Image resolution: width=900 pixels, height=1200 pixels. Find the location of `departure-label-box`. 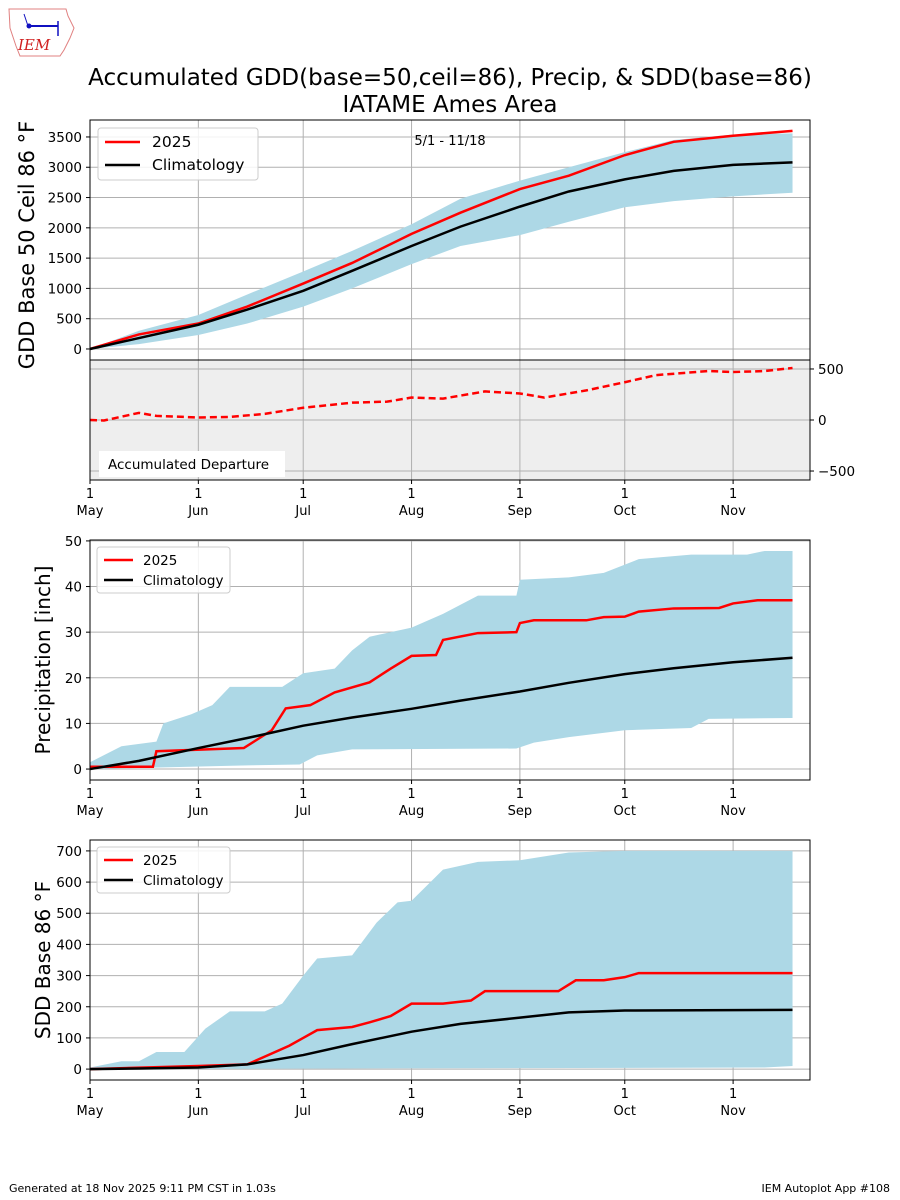

departure-label-box is located at coordinates (192, 464).